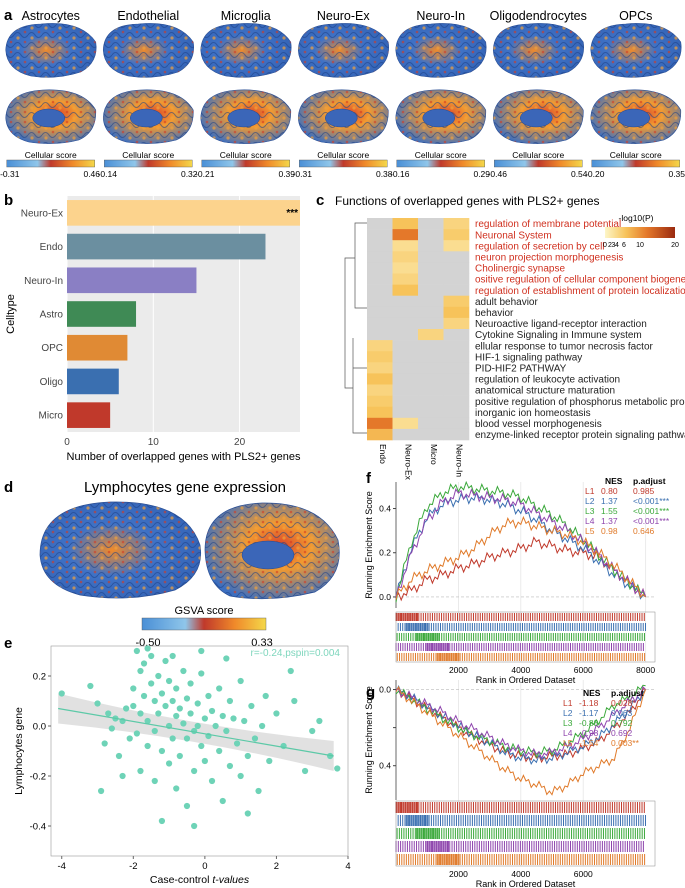  Describe the element at coordinates (526, 883) in the screenshot. I see `x-axis-label: Rank in Ordered Dataset` at that location.